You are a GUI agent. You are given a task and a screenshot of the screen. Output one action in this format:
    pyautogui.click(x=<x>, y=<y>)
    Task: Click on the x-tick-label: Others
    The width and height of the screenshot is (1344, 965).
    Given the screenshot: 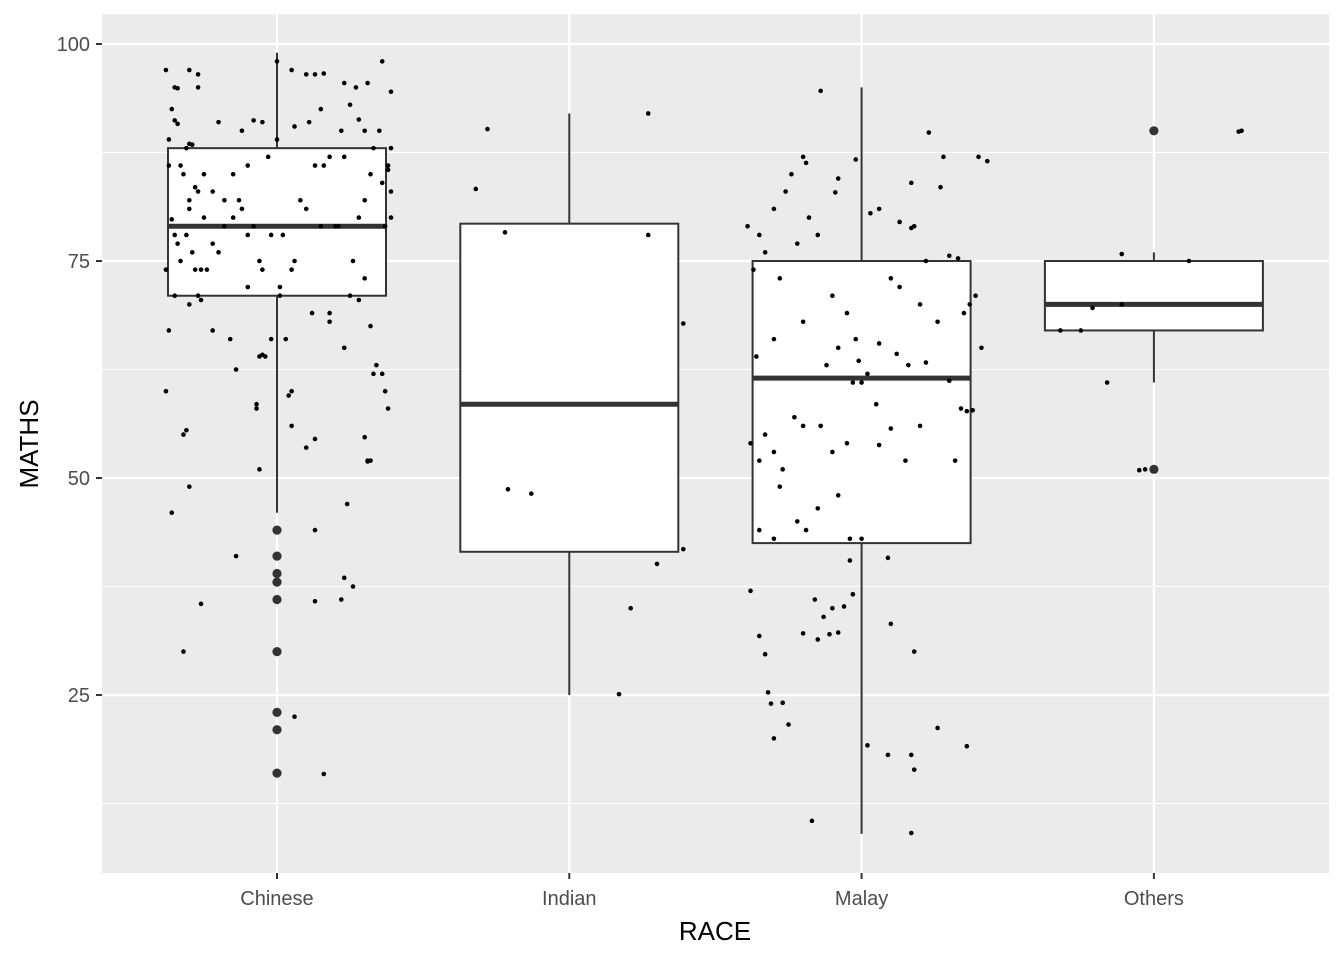 What is the action you would take?
    pyautogui.click(x=1154, y=899)
    